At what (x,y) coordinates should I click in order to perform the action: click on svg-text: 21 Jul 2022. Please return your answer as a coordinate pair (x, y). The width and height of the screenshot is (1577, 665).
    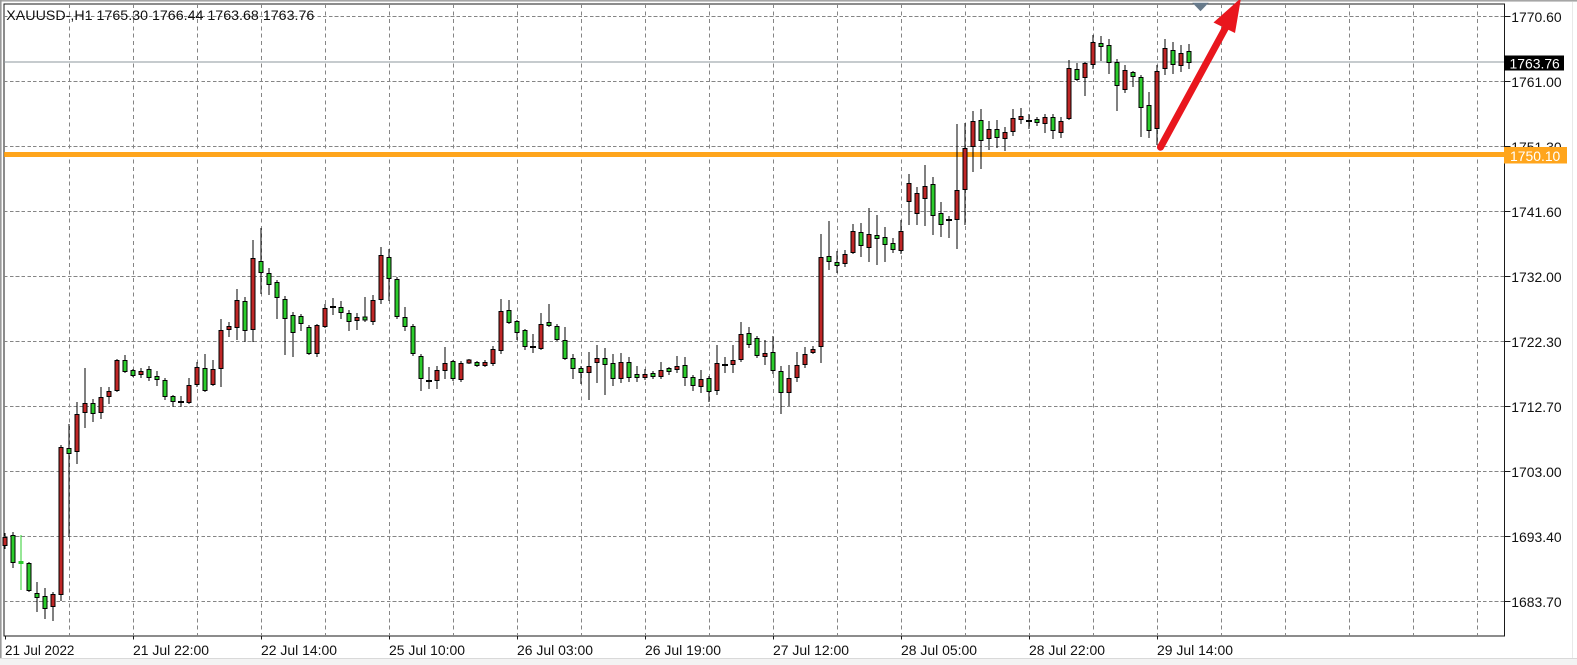
    Looking at the image, I should click on (40, 650).